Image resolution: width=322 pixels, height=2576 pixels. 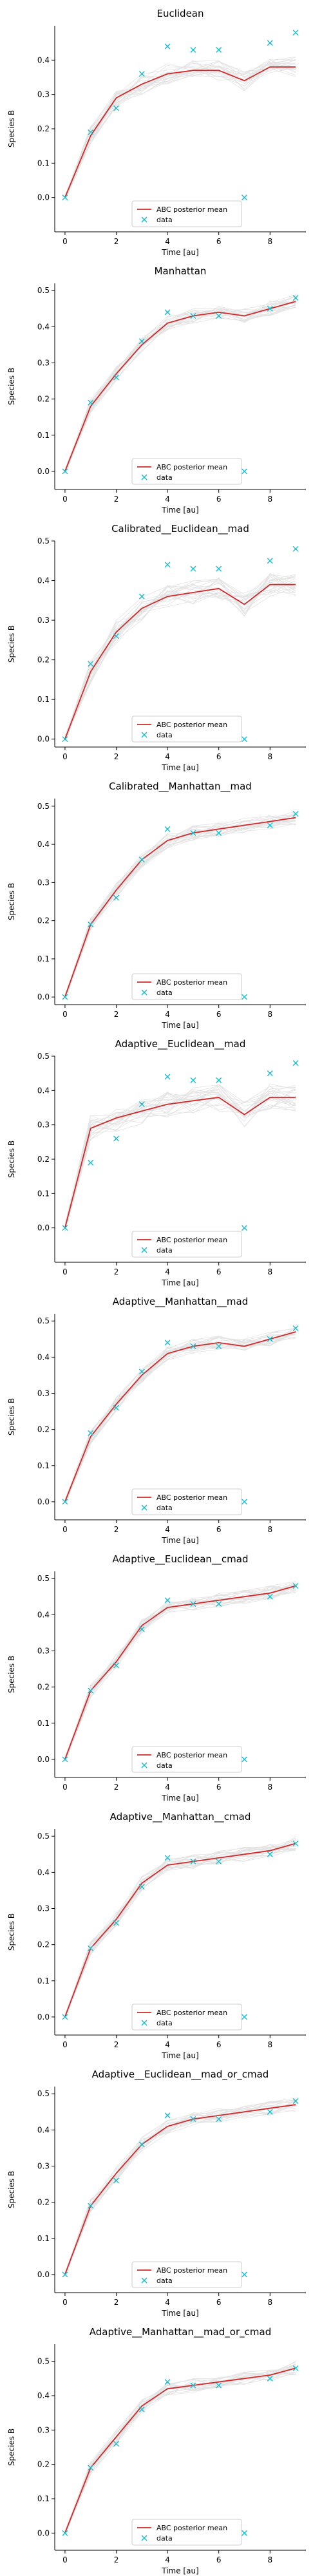 I want to click on chart-title: Calibrated__Euclidean__mad, so click(x=180, y=529).